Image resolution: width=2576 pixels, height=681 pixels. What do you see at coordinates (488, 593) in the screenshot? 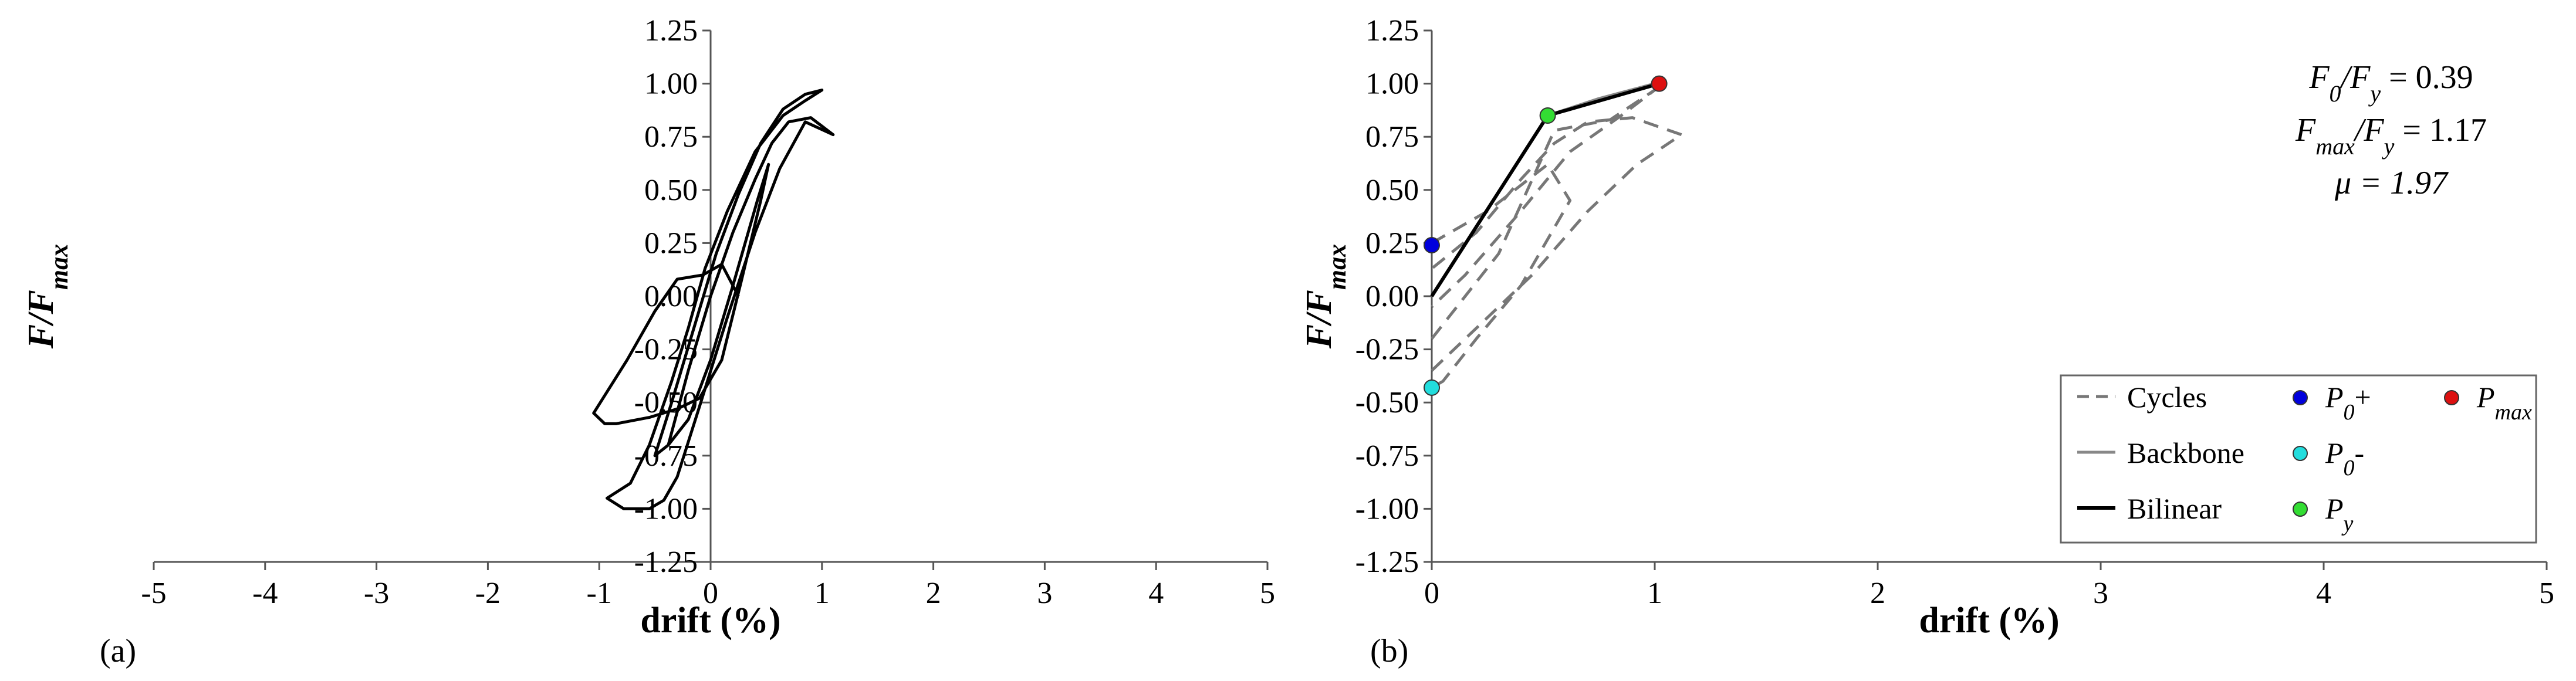
I see `x-tick-label: -2` at bounding box center [488, 593].